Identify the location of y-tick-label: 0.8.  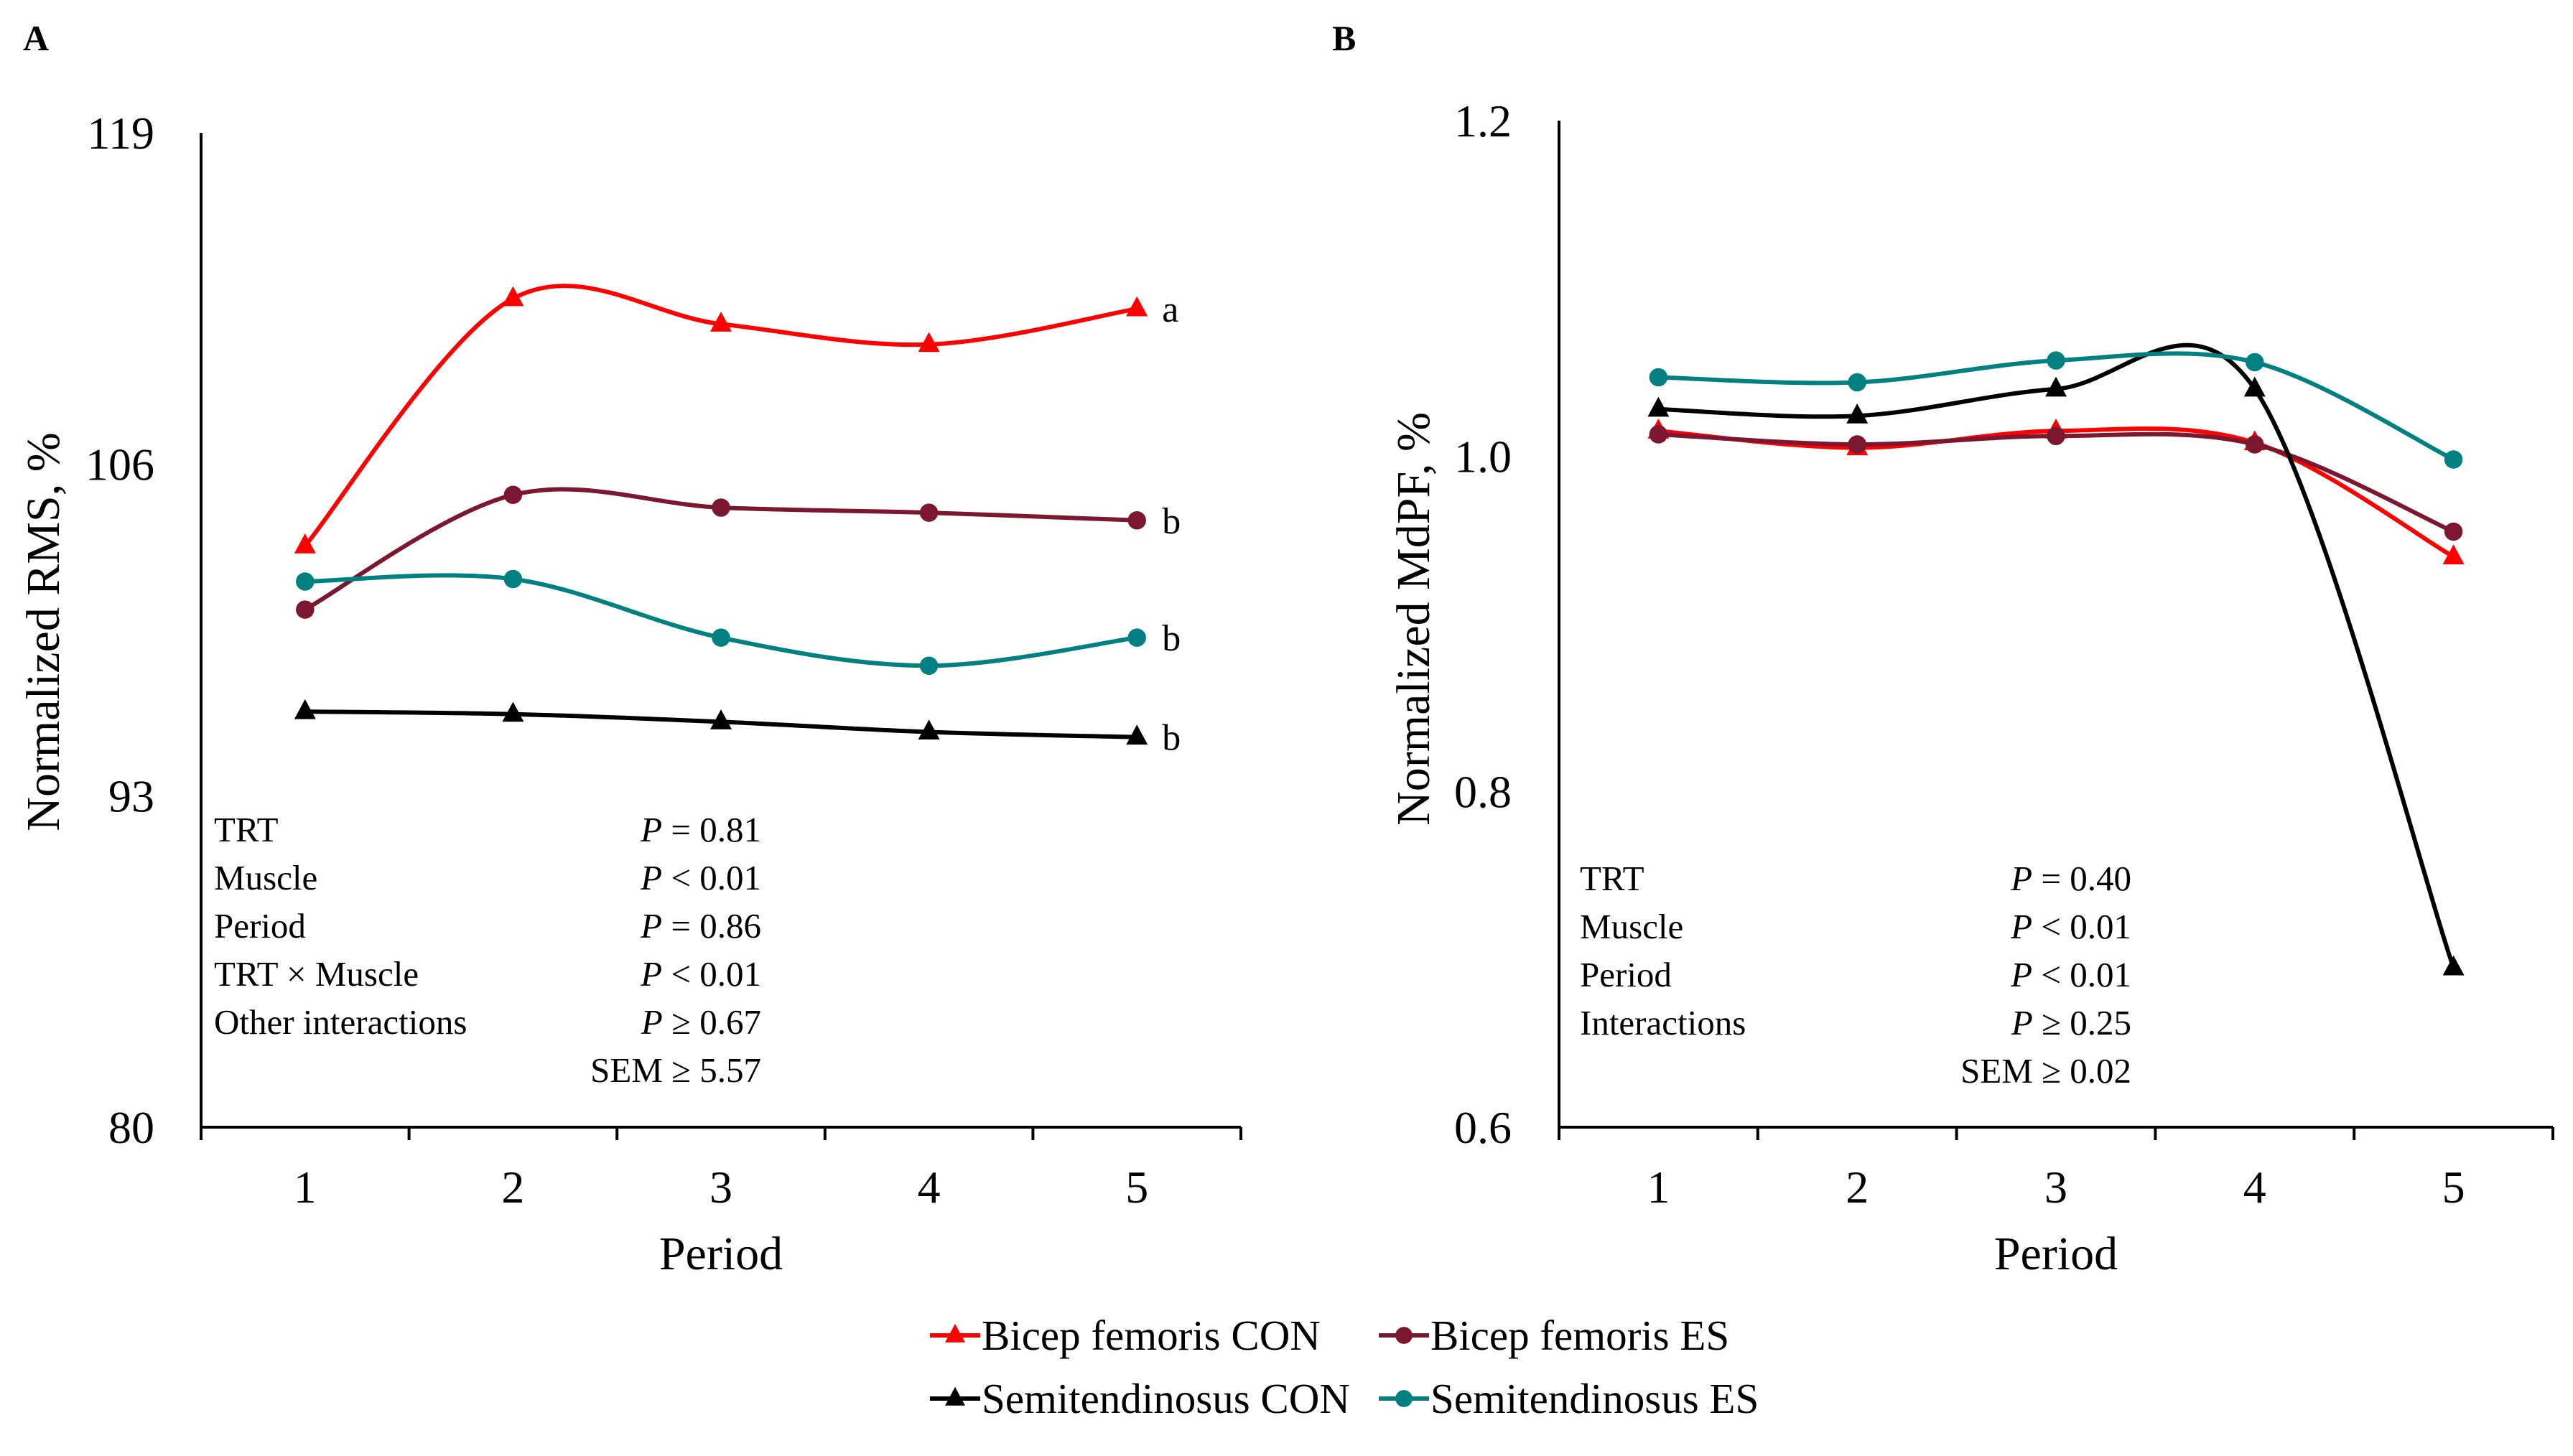
(1483, 792).